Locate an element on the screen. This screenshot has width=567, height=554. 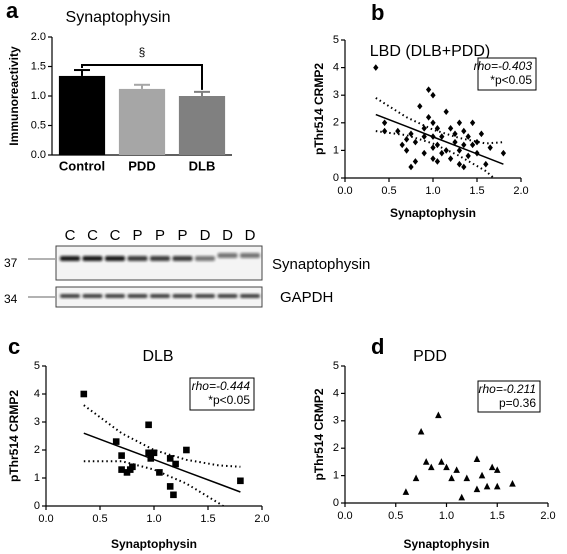
y-tick-label: 4 is located at coordinates (336, 68).